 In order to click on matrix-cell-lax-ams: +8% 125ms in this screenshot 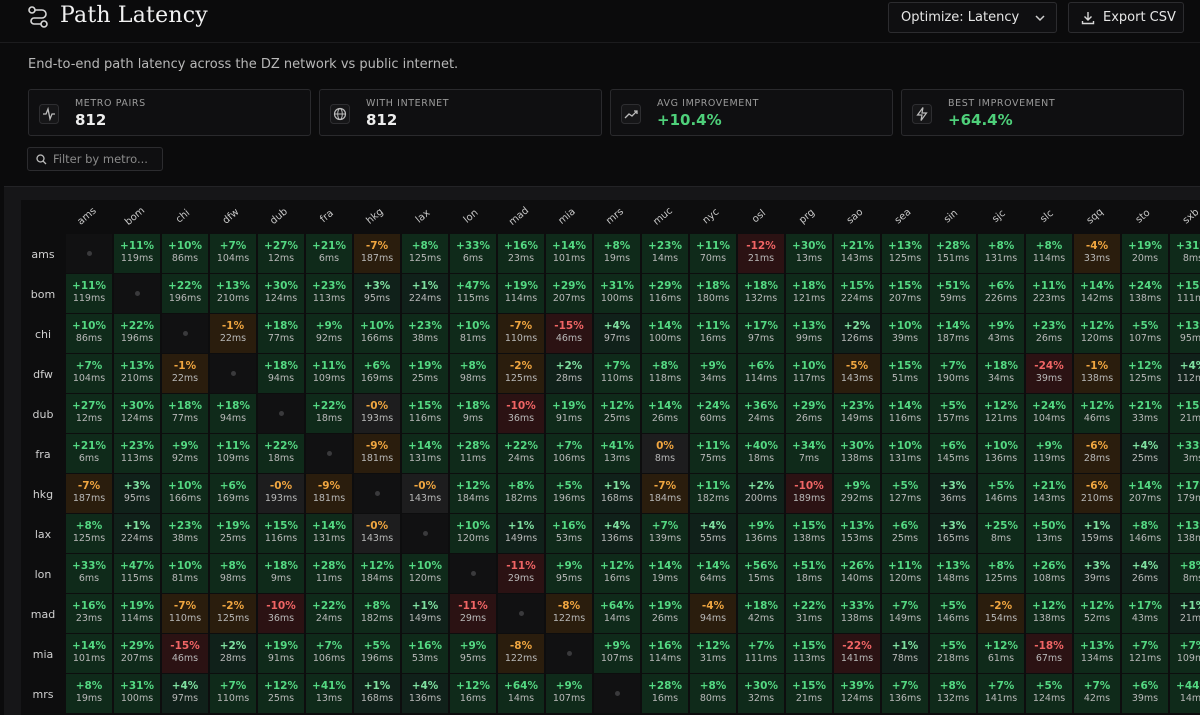, I will do `click(89, 533)`.